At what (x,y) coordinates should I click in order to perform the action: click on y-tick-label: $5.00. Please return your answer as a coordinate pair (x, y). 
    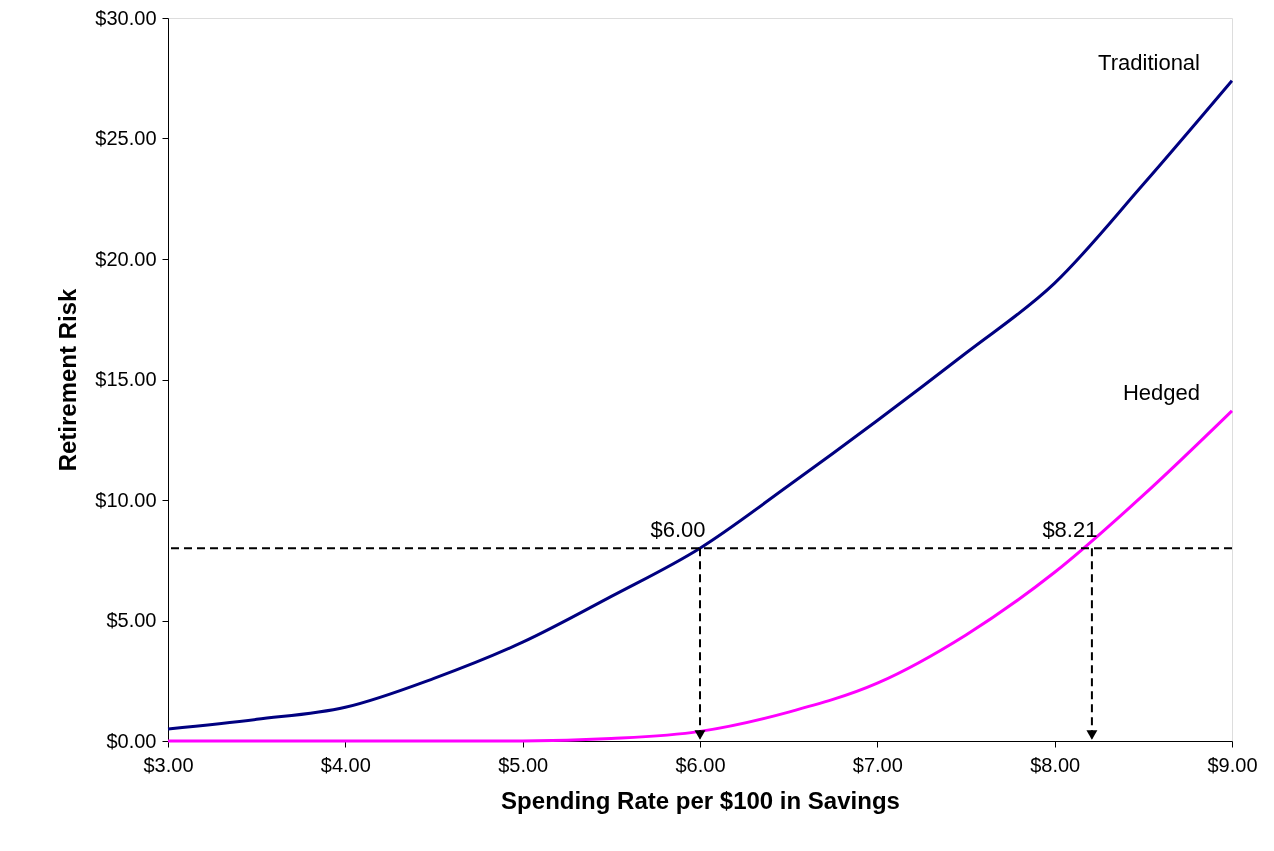
    Looking at the image, I should click on (131, 620).